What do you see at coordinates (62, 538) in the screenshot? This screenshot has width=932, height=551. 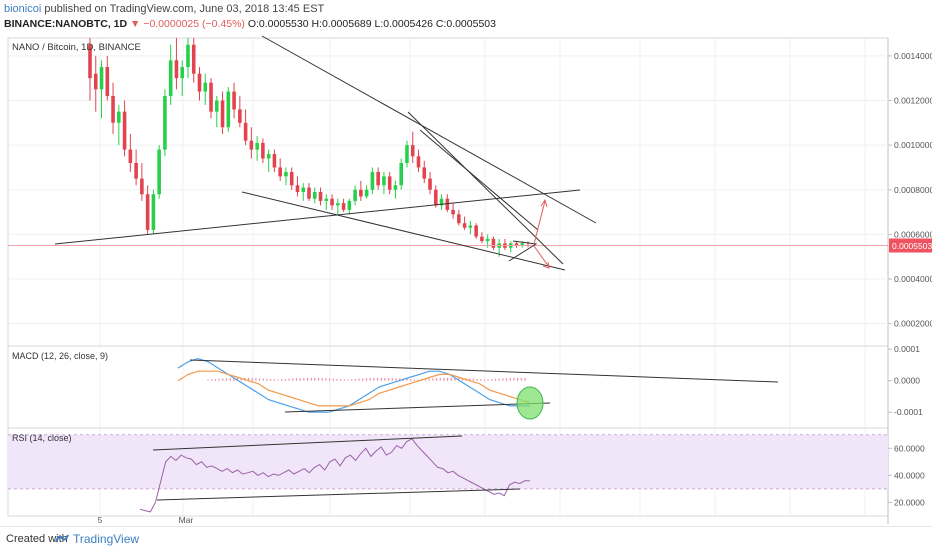 I see `tradingview-logo-icon` at bounding box center [62, 538].